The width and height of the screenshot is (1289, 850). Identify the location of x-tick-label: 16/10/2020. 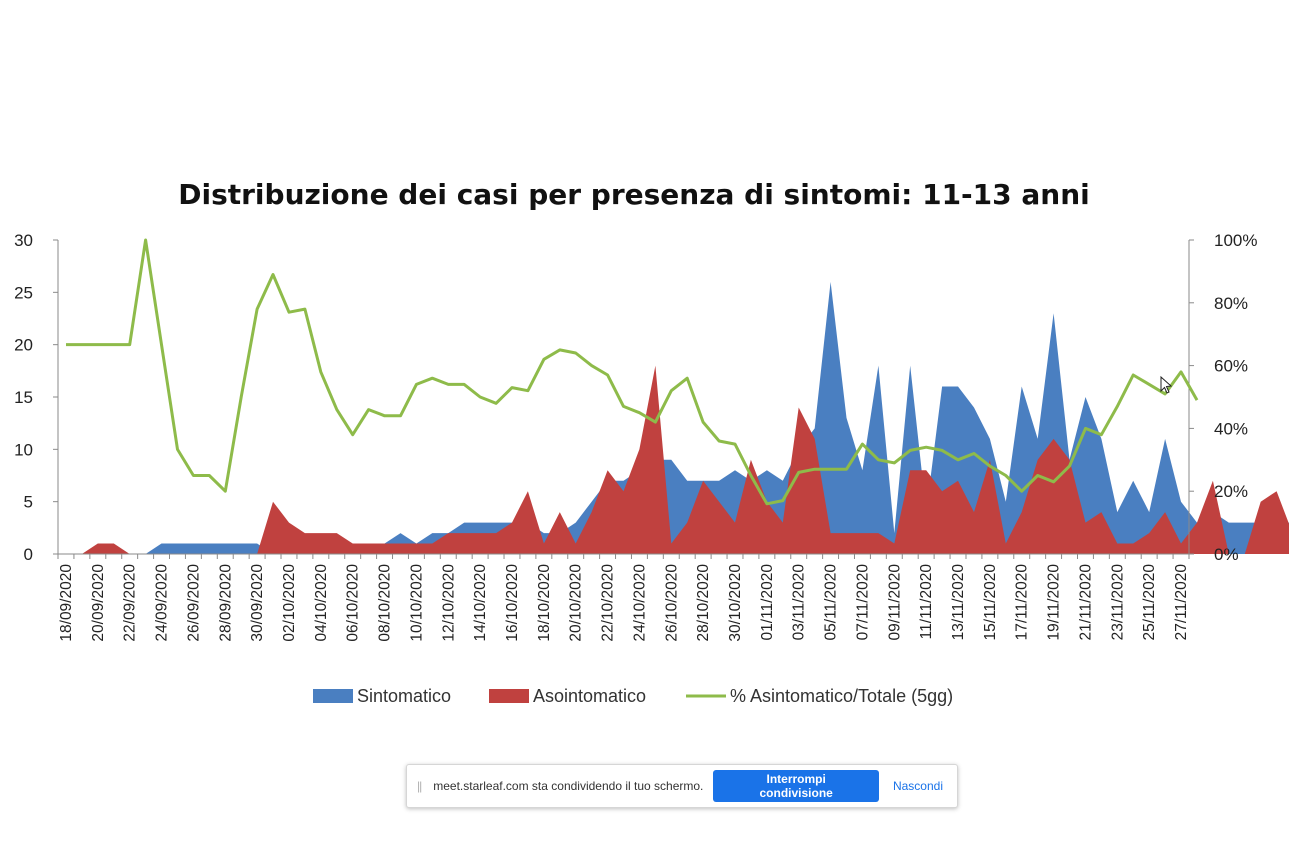
(512, 603).